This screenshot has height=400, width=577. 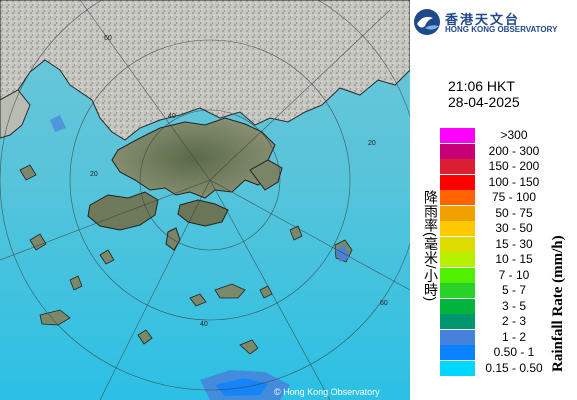 I want to click on timestamp-time: 21:06 HKT, so click(x=481, y=86).